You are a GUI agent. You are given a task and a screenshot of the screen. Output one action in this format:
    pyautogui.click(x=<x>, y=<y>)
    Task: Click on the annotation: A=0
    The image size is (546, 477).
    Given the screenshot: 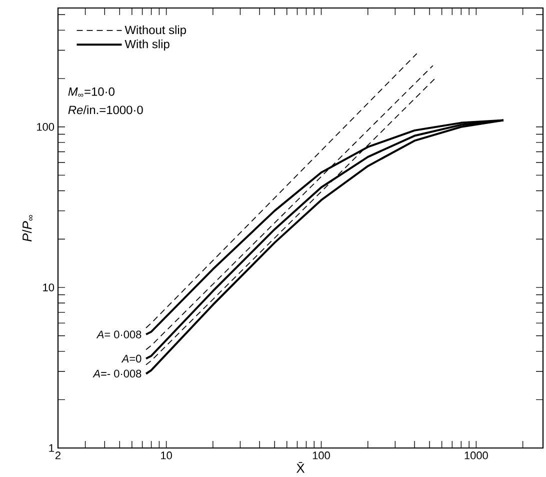 What is the action you would take?
    pyautogui.click(x=131, y=358)
    